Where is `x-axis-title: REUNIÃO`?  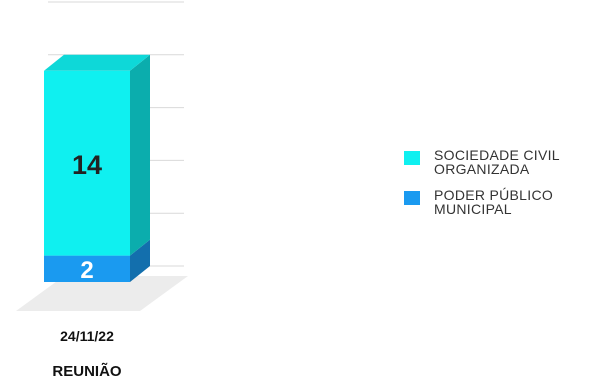 x-axis-title: REUNIÃO is located at coordinates (87, 371).